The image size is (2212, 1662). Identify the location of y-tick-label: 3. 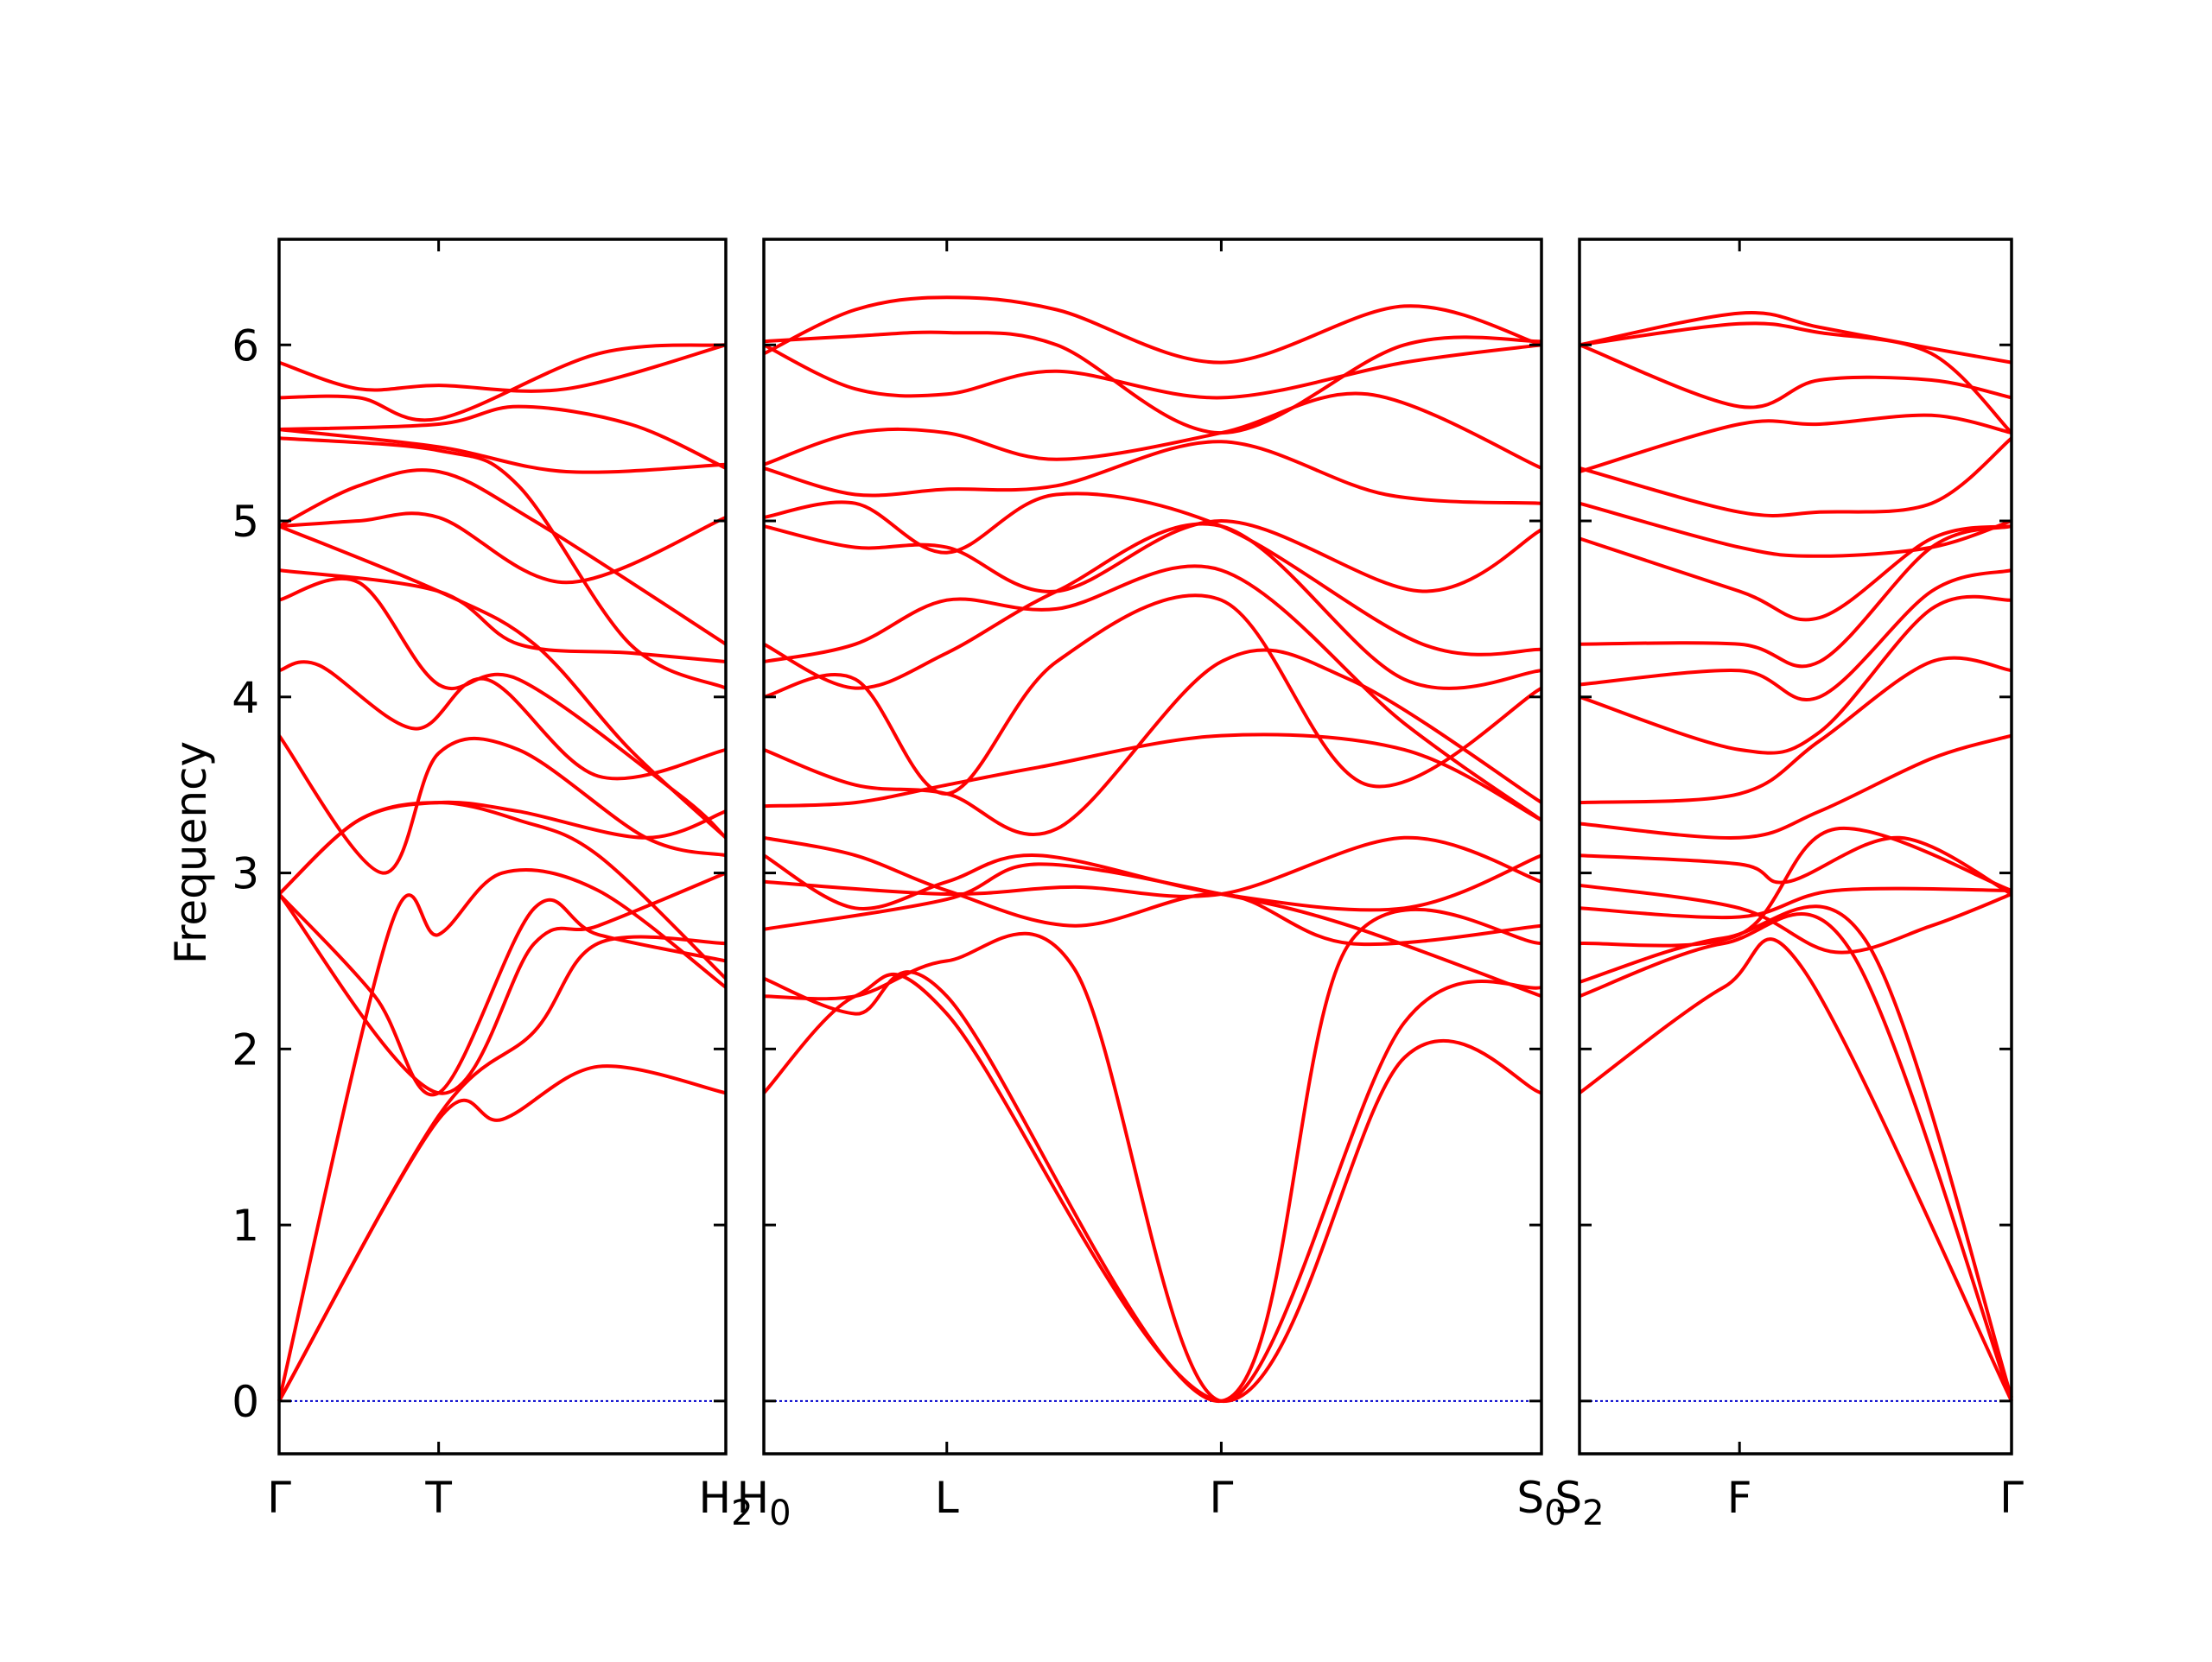
(245, 874).